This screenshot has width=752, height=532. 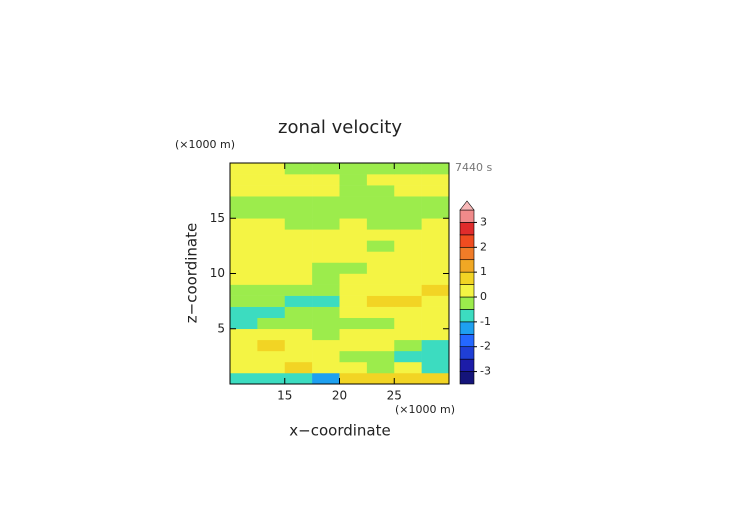 I want to click on x-unit-label: (×1000 m), so click(x=425, y=409).